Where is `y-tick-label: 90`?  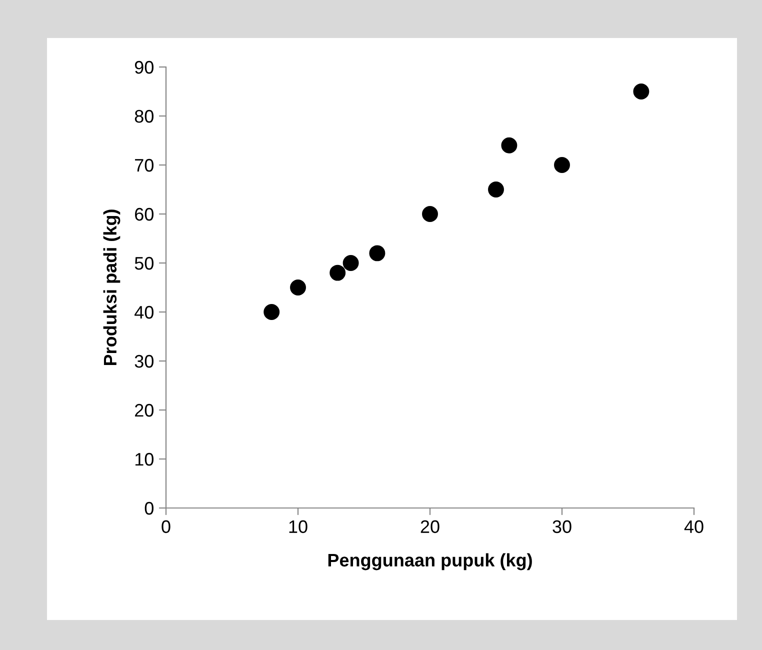 y-tick-label: 90 is located at coordinates (144, 67).